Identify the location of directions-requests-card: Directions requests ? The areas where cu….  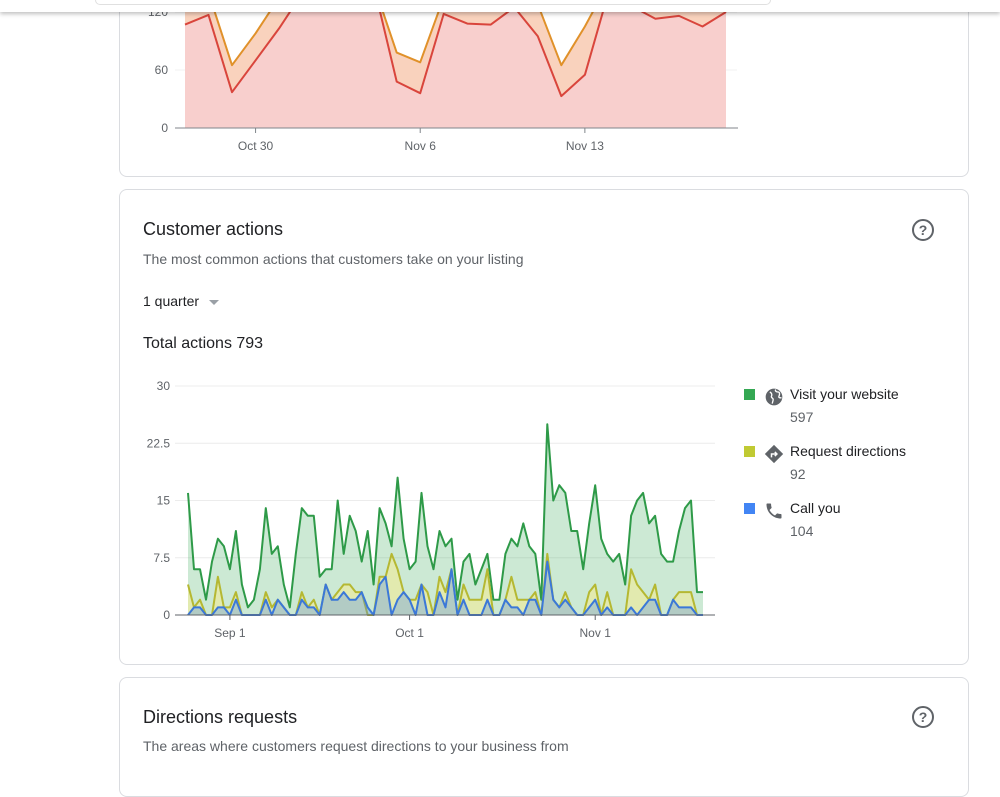
(544, 737).